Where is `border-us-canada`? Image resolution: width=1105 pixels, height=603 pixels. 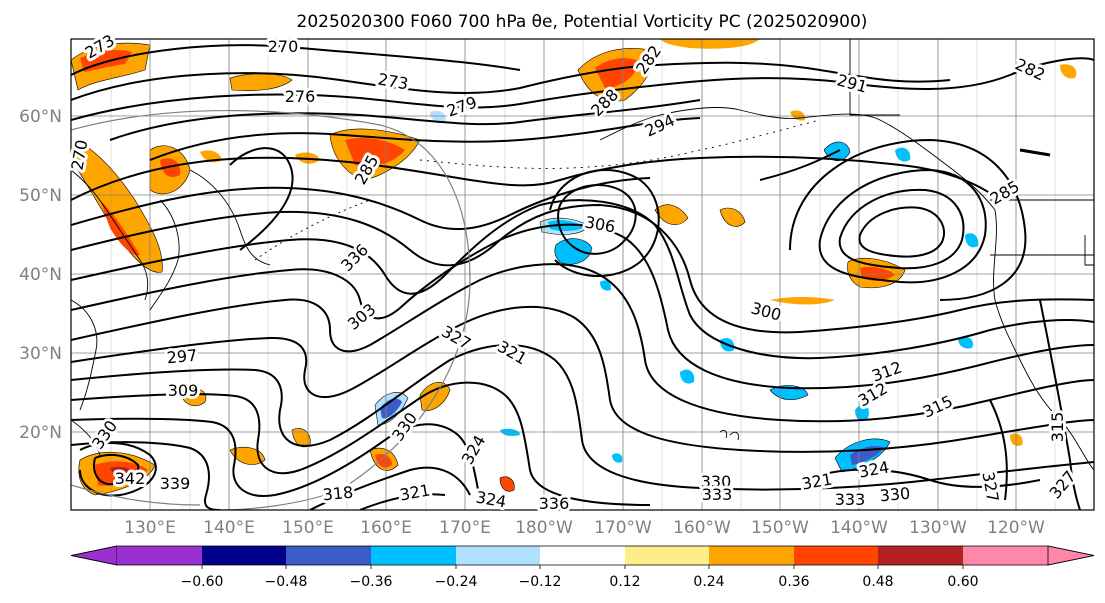 border-us-canada is located at coordinates (1042, 232).